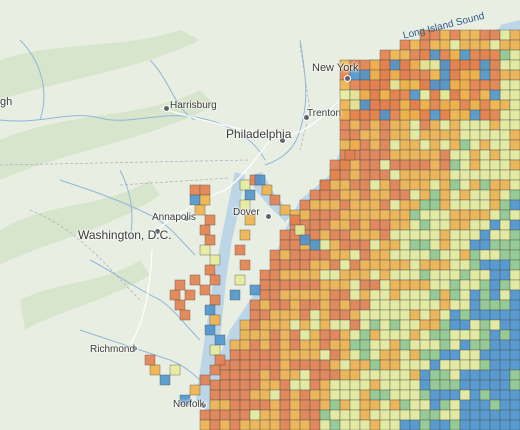  What do you see at coordinates (347, 78) in the screenshot?
I see `city-marker-new-york` at bounding box center [347, 78].